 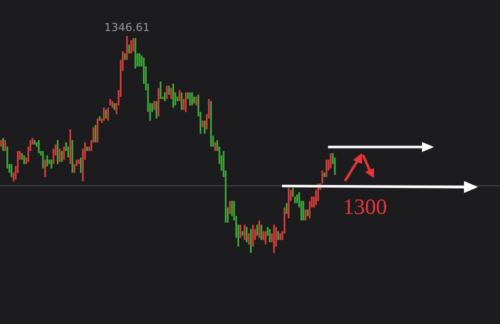 What do you see at coordinates (365, 206) in the screenshot?
I see `text: 1300` at bounding box center [365, 206].